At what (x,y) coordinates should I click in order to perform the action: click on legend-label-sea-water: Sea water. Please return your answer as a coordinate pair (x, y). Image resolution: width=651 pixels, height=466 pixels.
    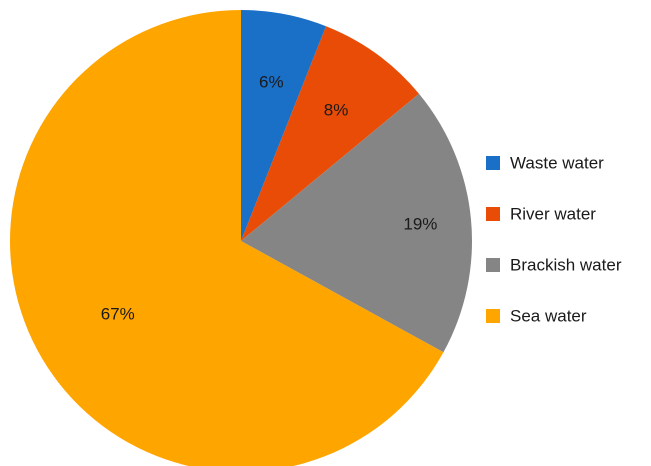
    Looking at the image, I should click on (548, 316).